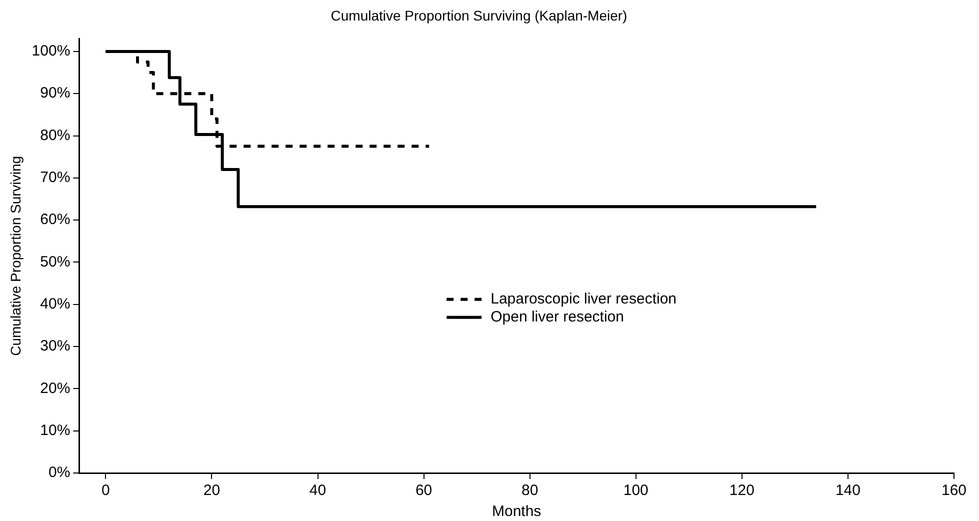 The width and height of the screenshot is (979, 521). What do you see at coordinates (55, 430) in the screenshot?
I see `y-tick-label: 10%` at bounding box center [55, 430].